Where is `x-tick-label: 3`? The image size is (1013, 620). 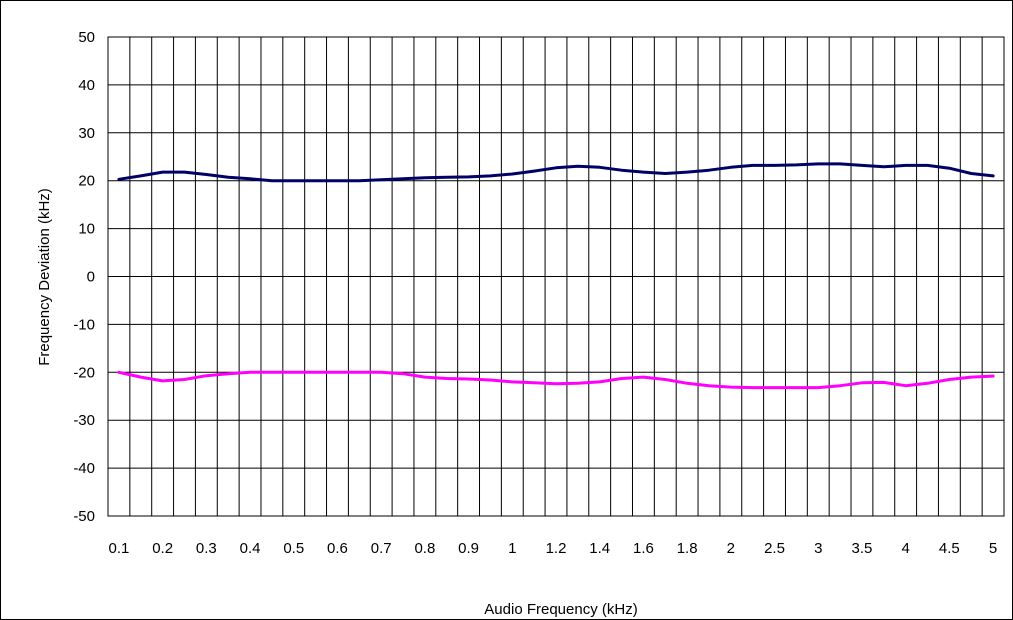 x-tick-label: 3 is located at coordinates (818, 548).